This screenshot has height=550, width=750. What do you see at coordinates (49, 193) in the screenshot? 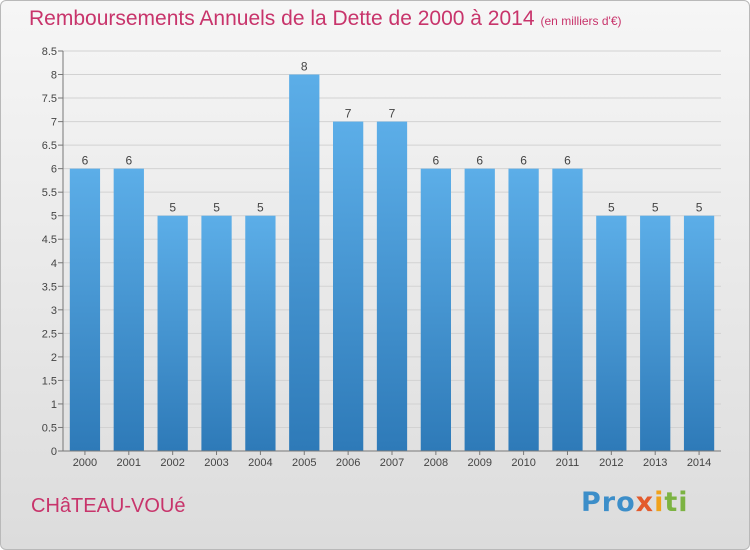
I see `y-tick-label: 5.5` at bounding box center [49, 193].